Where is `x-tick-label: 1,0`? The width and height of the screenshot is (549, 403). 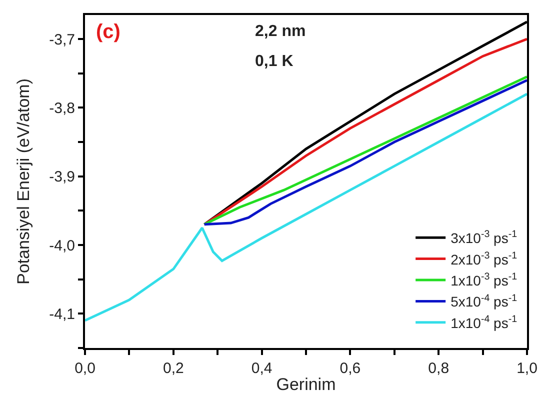 x-tick-label: 1,0 is located at coordinates (527, 368).